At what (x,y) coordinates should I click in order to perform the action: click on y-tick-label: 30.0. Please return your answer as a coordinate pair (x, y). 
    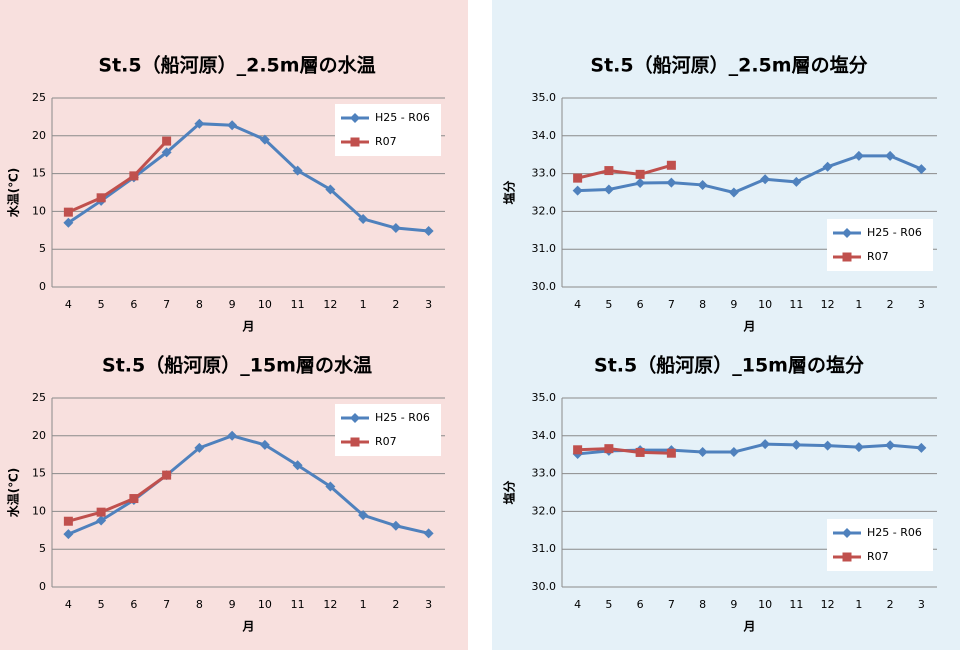
    Looking at the image, I should click on (544, 586).